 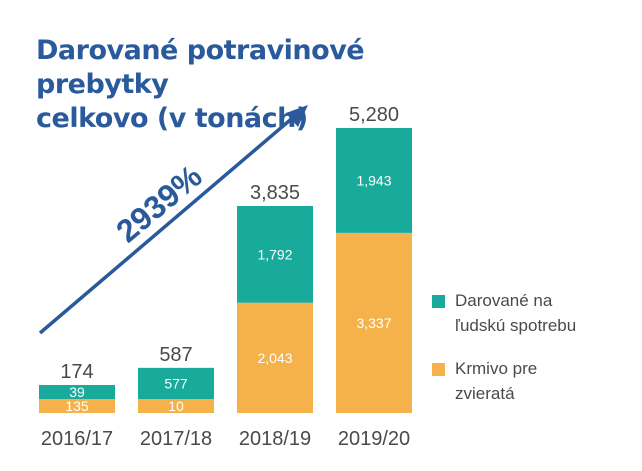 I want to click on total-label-2017-18: 587, so click(x=175, y=355).